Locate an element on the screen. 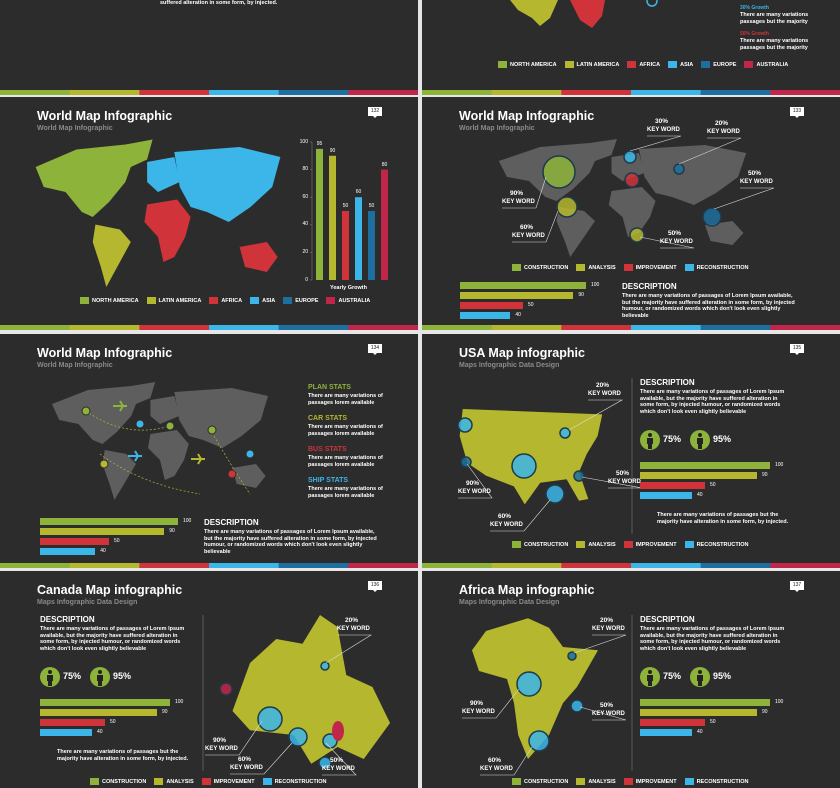 The height and width of the screenshot is (788, 840). slide-title: USA Map infographic is located at coordinates (522, 353).